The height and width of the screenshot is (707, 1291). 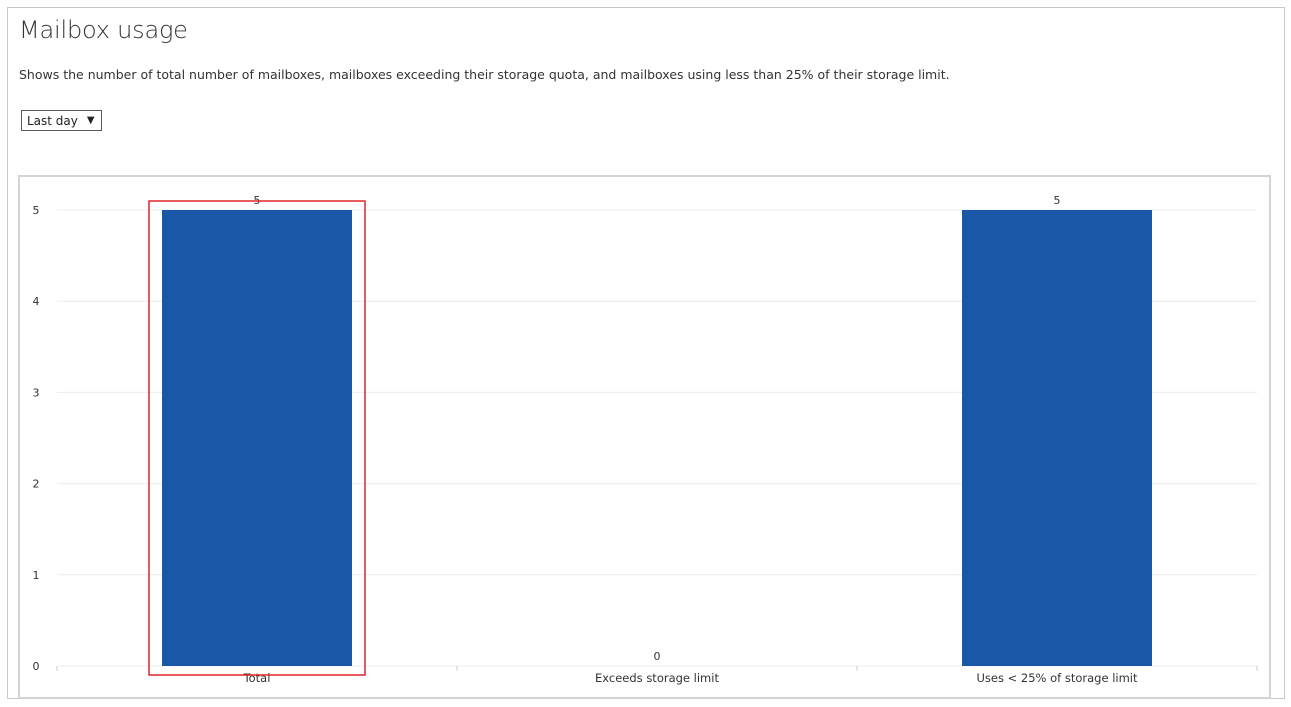 I want to click on x-category-label: Uses < 25% of storage limit, so click(x=1057, y=678).